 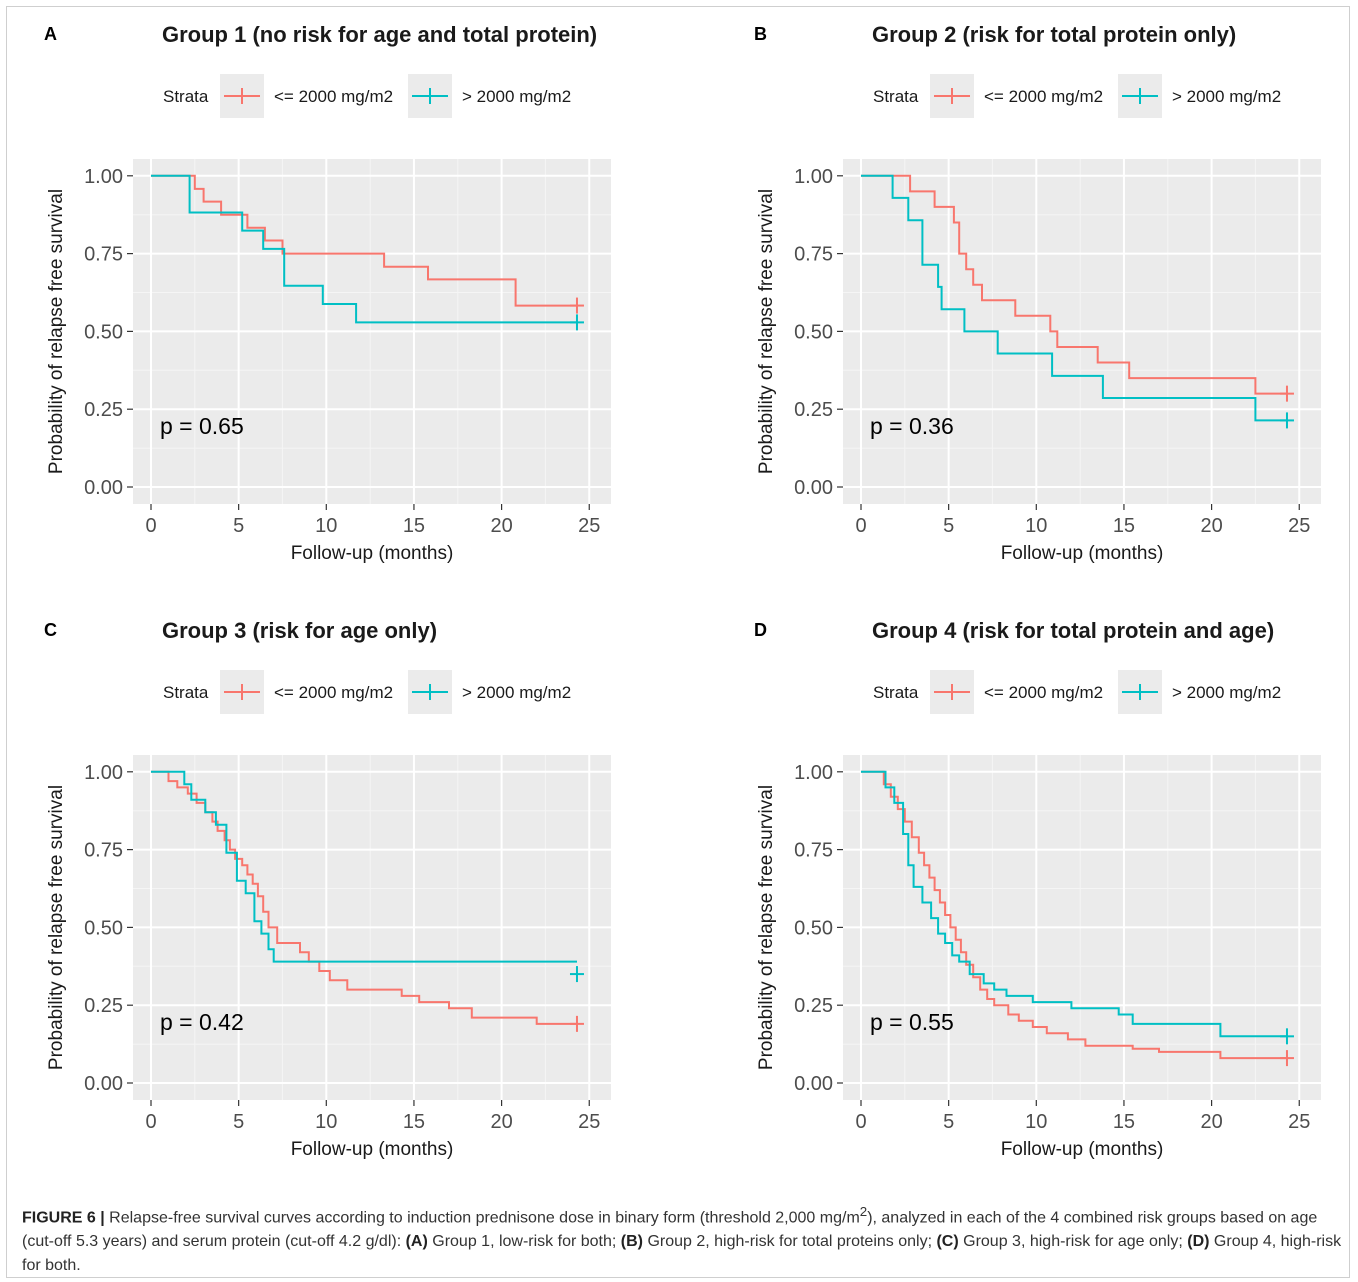 I want to click on p-value-annotation: p = 0.55, so click(x=912, y=1022).